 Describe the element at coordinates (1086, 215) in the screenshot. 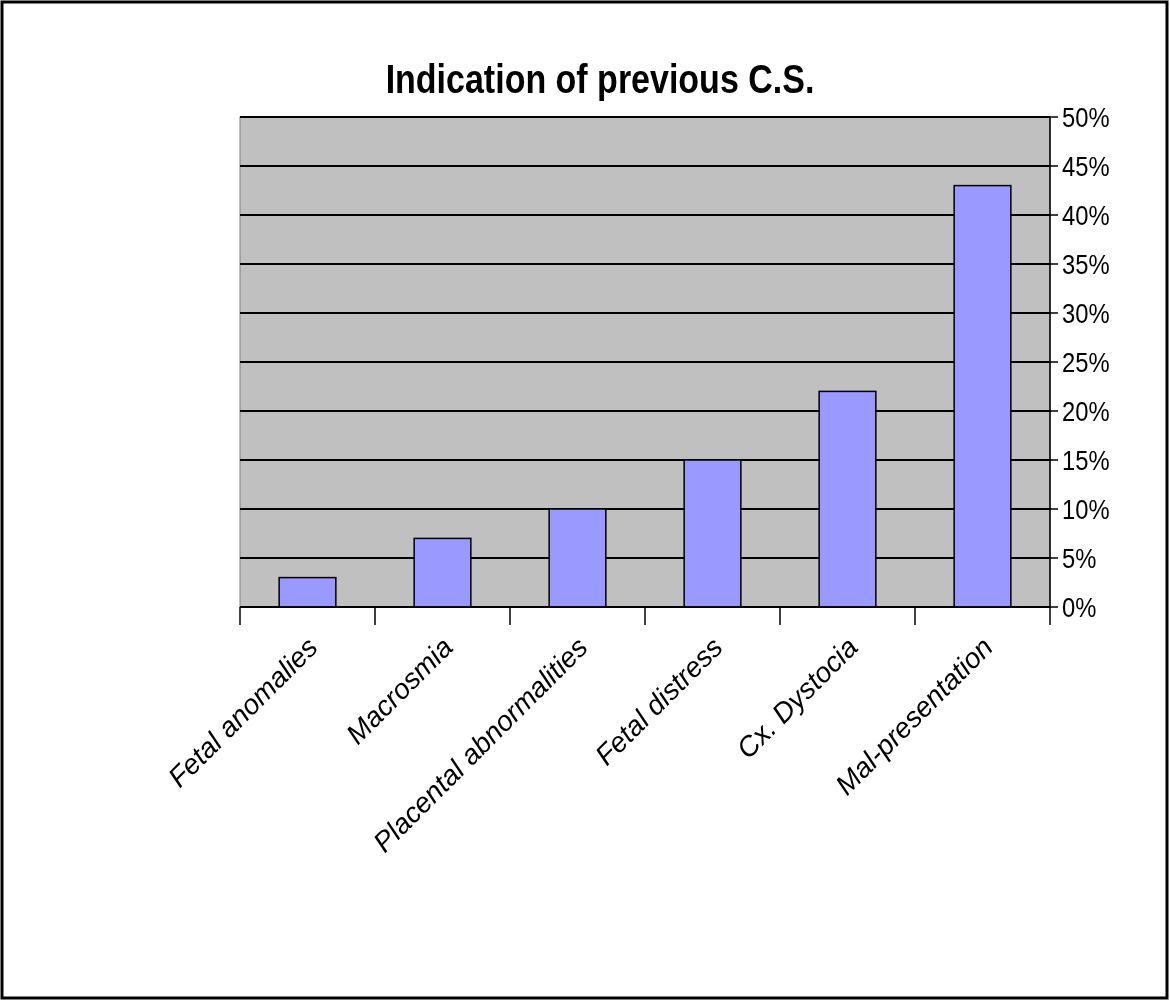

I see `y-tick-label: 40%` at that location.